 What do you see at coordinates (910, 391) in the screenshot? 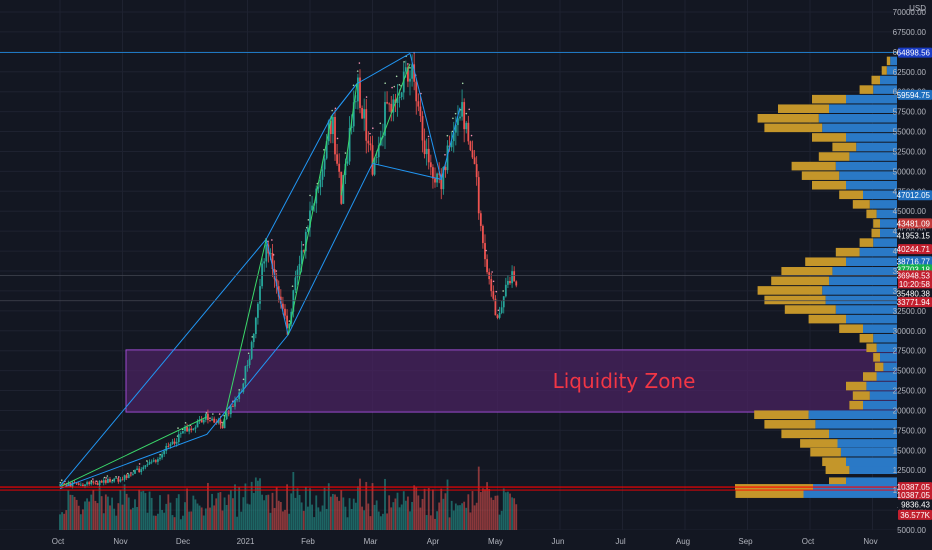
I see `y-tick-19: 22500.00` at bounding box center [910, 391].